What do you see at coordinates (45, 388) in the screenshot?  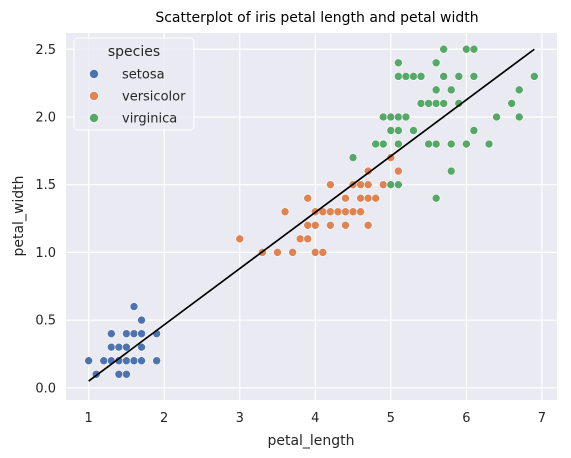 I see `y-tick-label: 0.0` at bounding box center [45, 388].